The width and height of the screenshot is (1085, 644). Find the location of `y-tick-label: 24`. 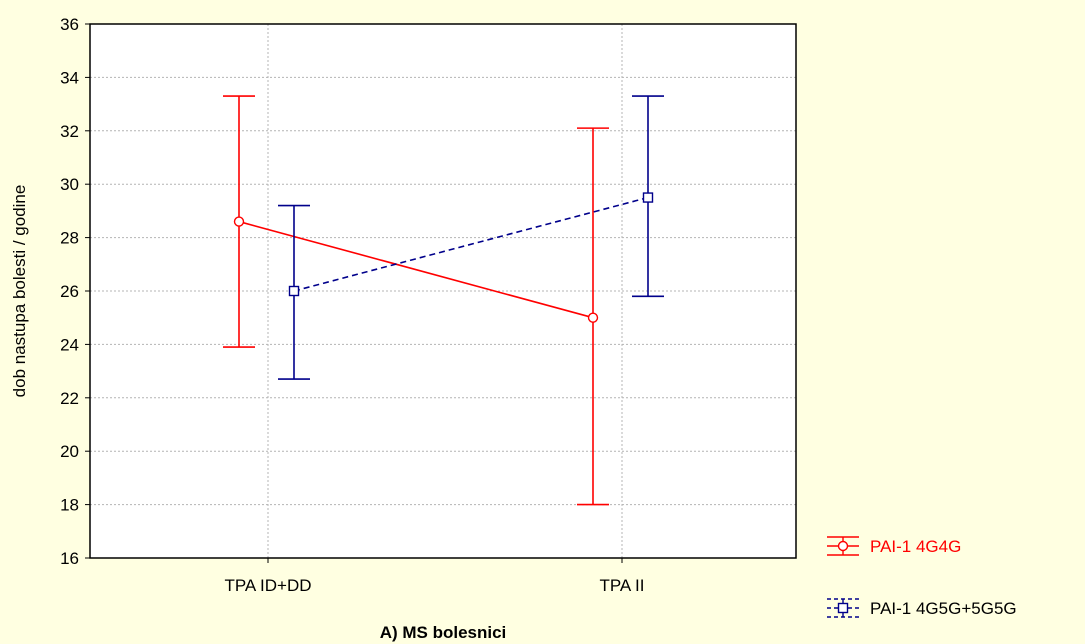

y-tick-label: 24 is located at coordinates (69, 344).